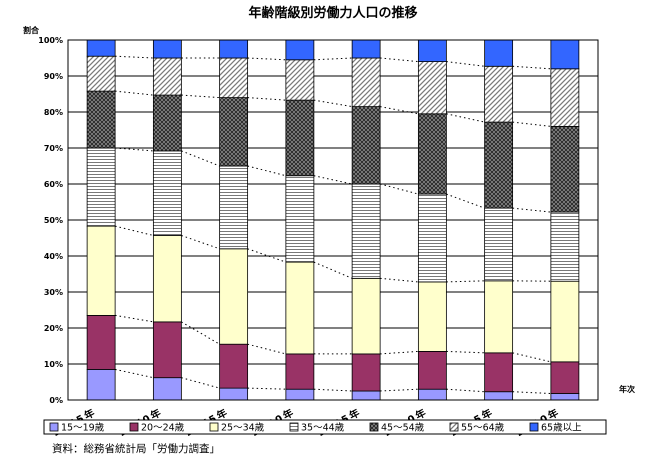  What do you see at coordinates (53, 256) in the screenshot?
I see `y-tick-label: 40%` at bounding box center [53, 256].